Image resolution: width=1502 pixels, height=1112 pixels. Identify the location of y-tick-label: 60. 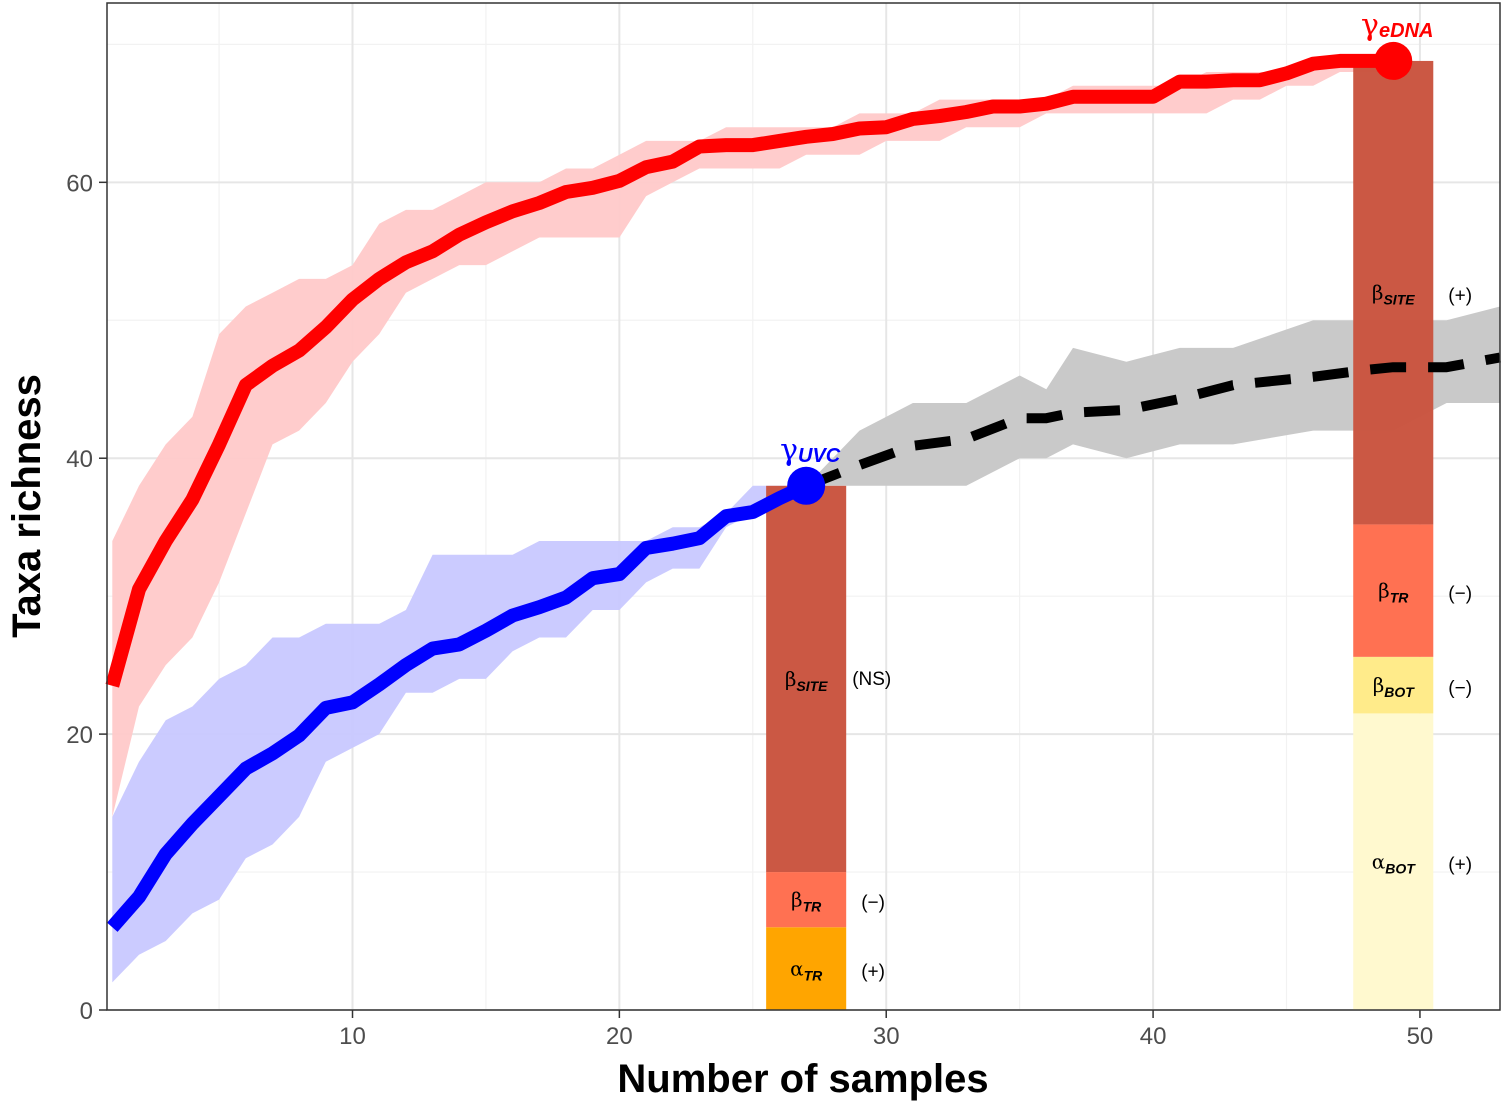
(79, 183).